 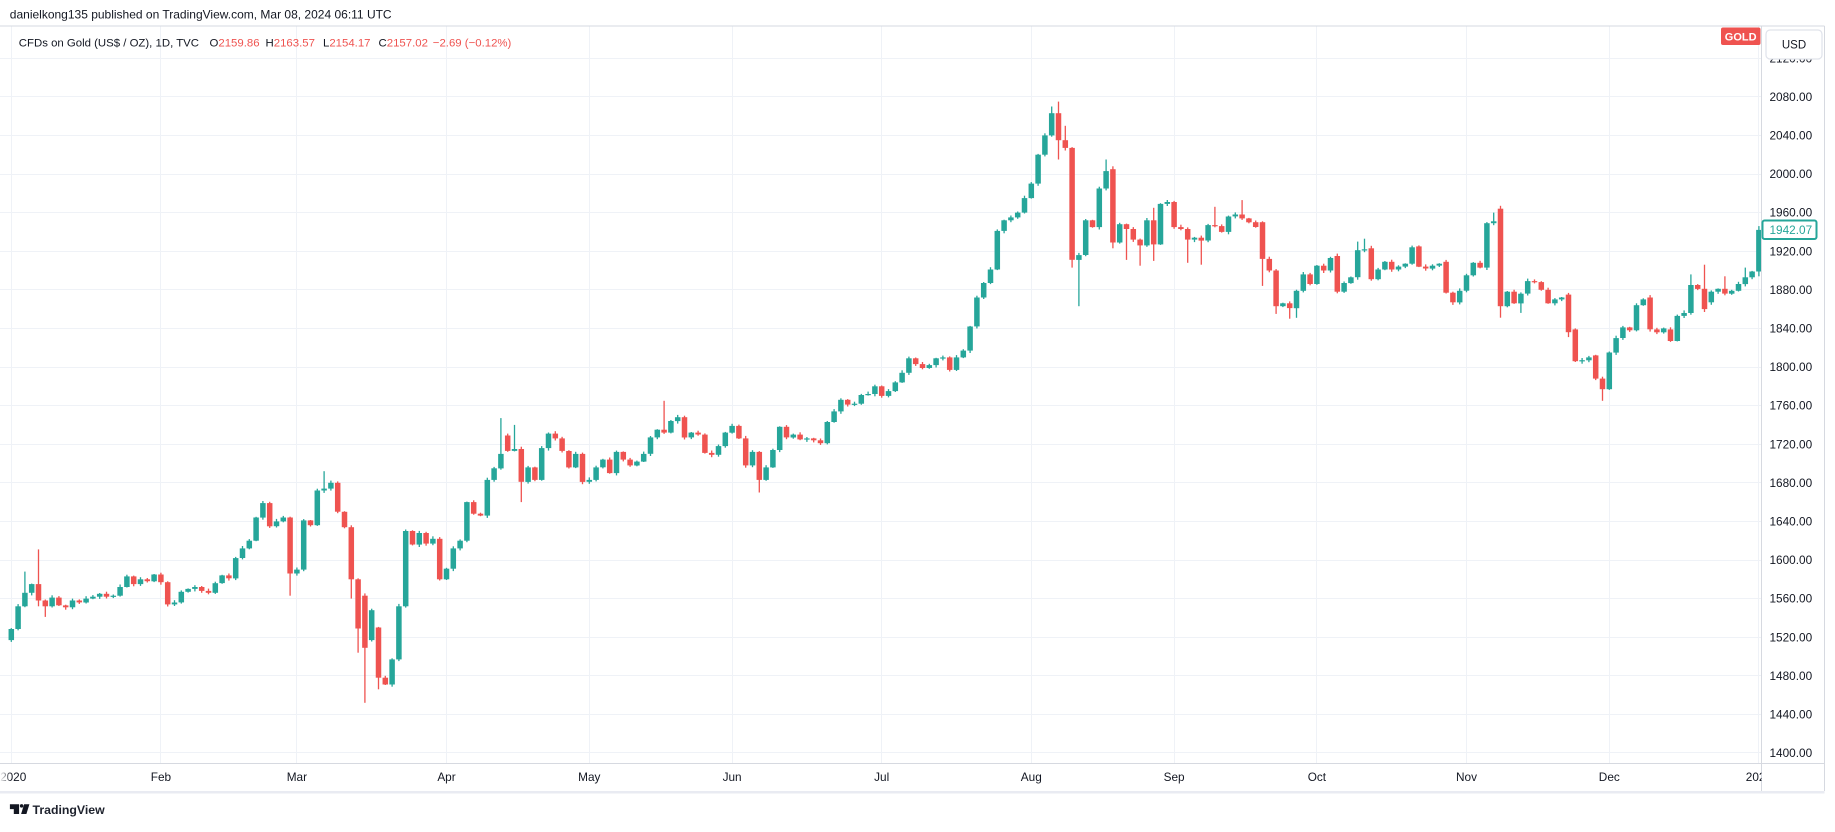 I want to click on svg-text: 2021, so click(x=1759, y=777).